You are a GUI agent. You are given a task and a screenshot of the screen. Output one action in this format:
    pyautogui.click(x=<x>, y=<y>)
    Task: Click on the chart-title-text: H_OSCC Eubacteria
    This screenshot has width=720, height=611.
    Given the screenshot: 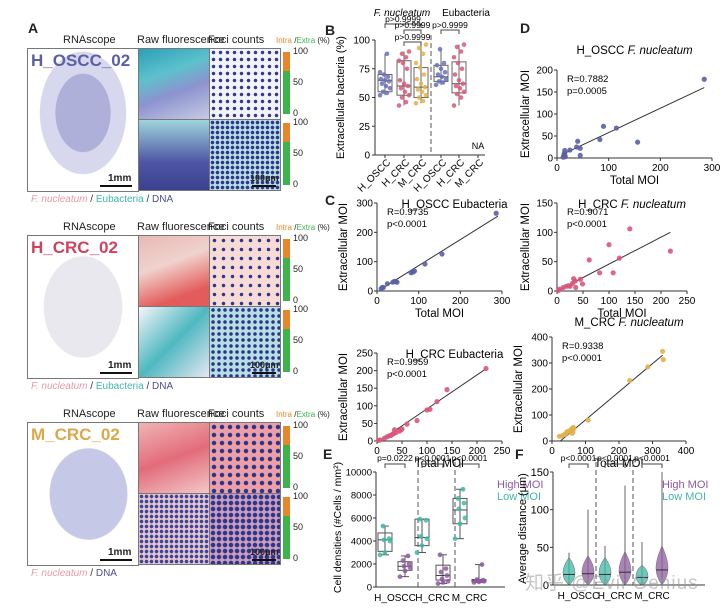 What is the action you would take?
    pyautogui.click(x=454, y=205)
    